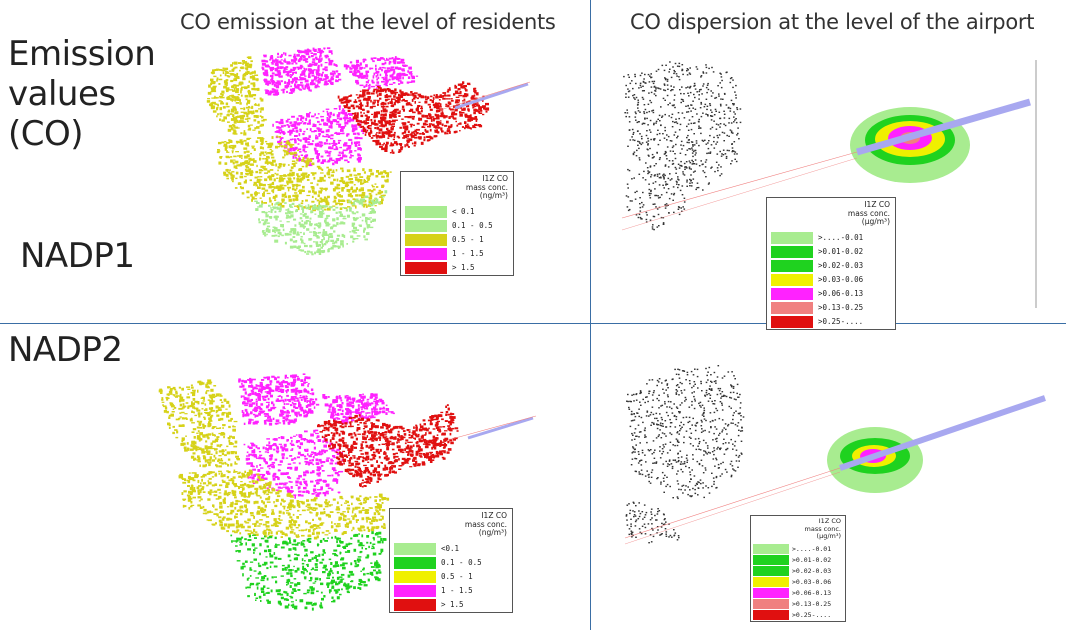  I want to click on residents-map-nadp1, so click(368, 151).